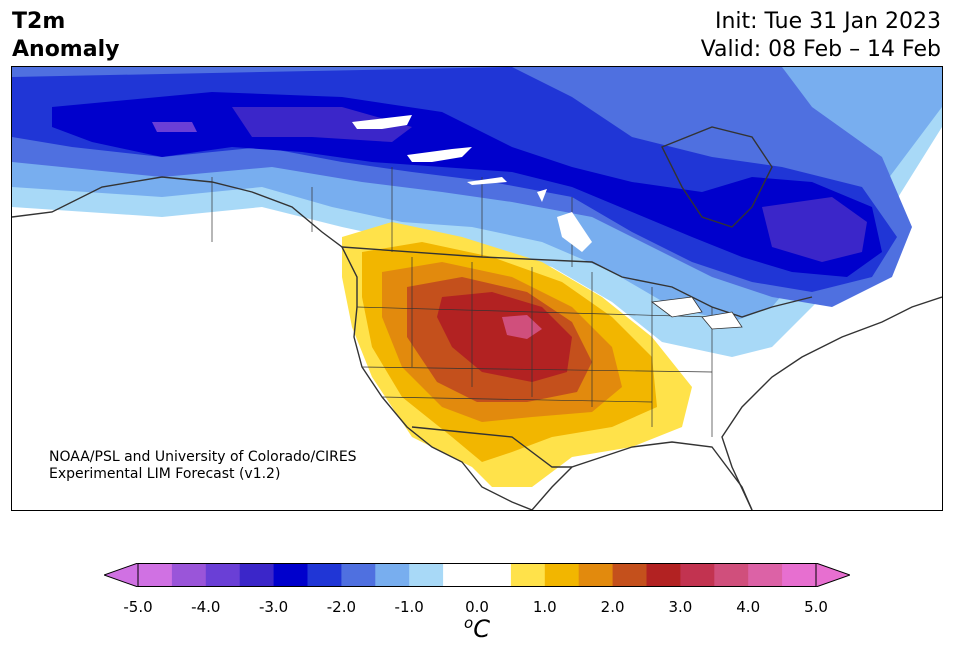  I want to click on colorbar-tick-label: 1.0, so click(544, 607).